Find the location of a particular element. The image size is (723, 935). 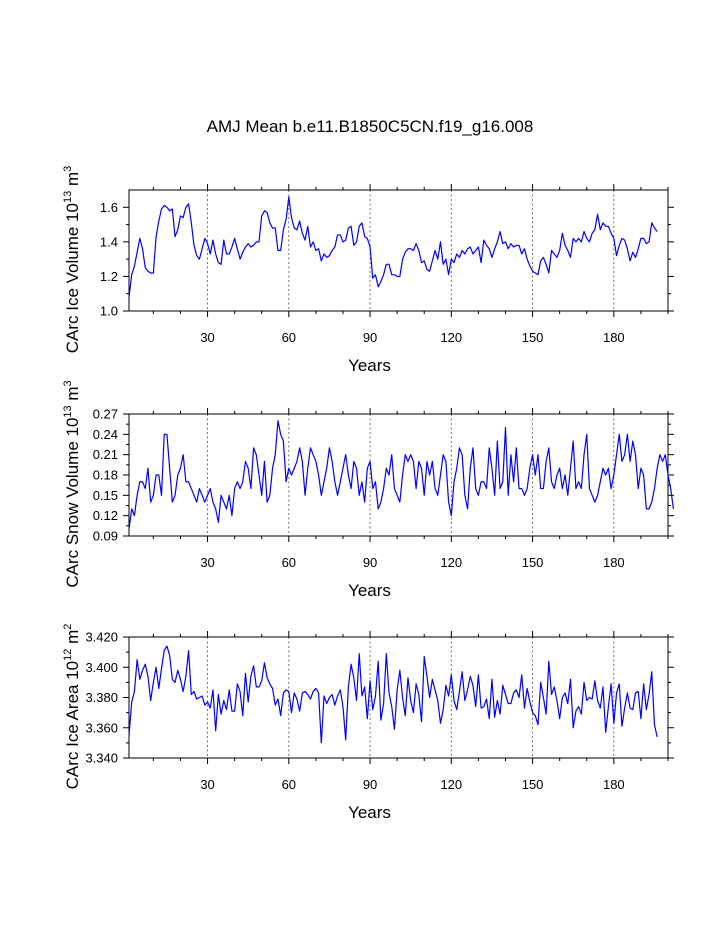

y-tick-label: 1.0 is located at coordinates (109, 311).